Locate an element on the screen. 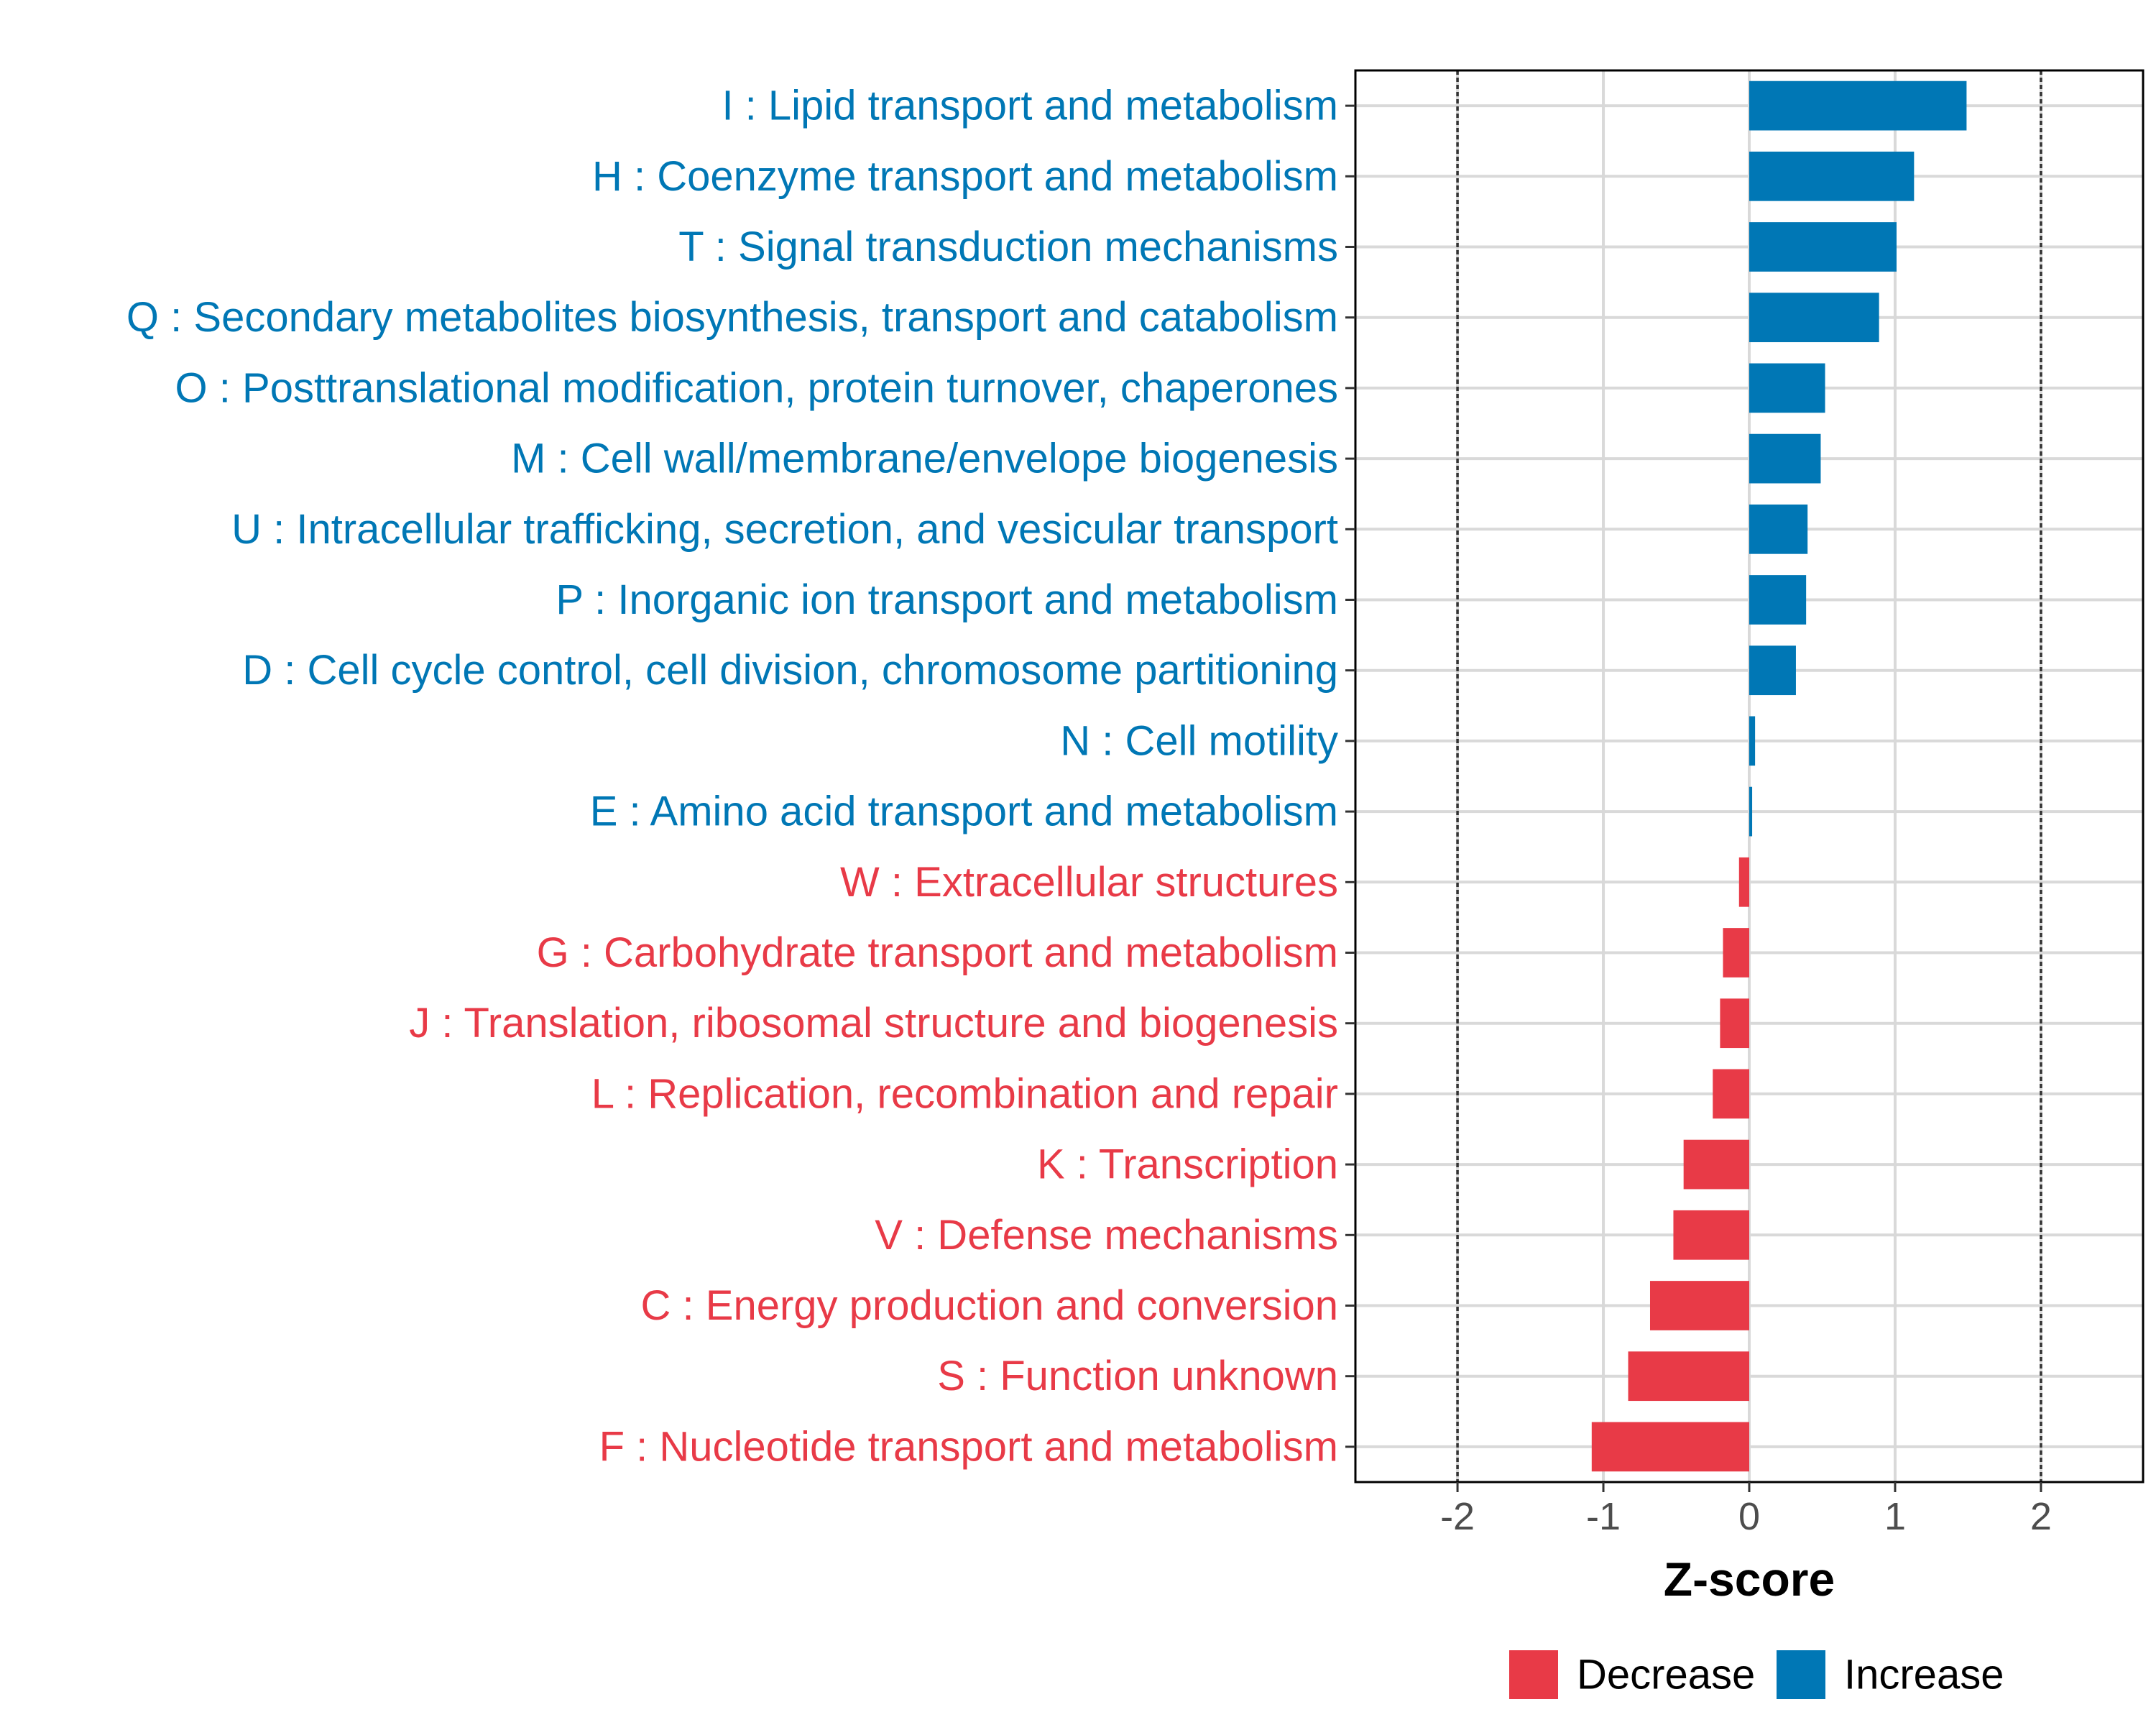 Image resolution: width=2156 pixels, height=1725 pixels. x-tick-label: -2 is located at coordinates (1457, 1516).